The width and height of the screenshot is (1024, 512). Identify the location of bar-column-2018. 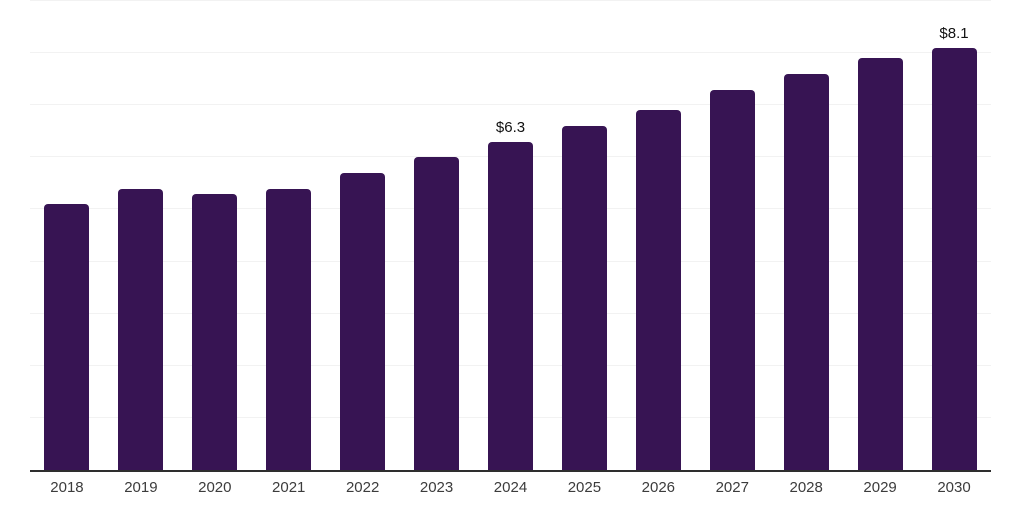
(67, 235).